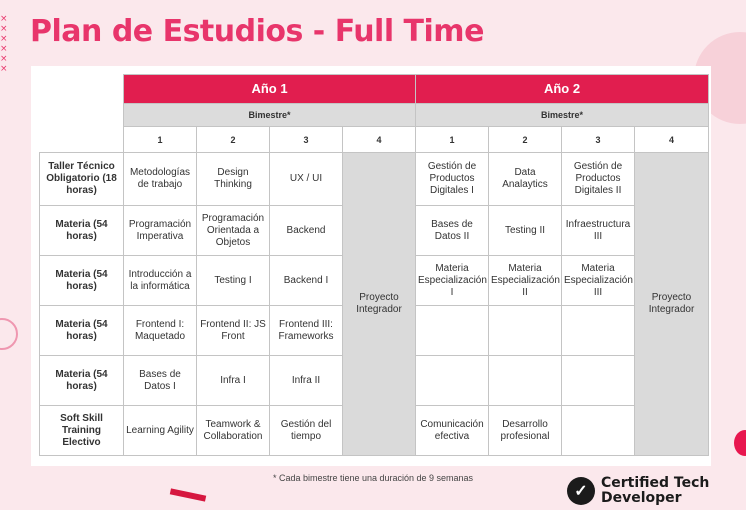  I want to click on course-cell: Desarrollo profesional, so click(525, 430).